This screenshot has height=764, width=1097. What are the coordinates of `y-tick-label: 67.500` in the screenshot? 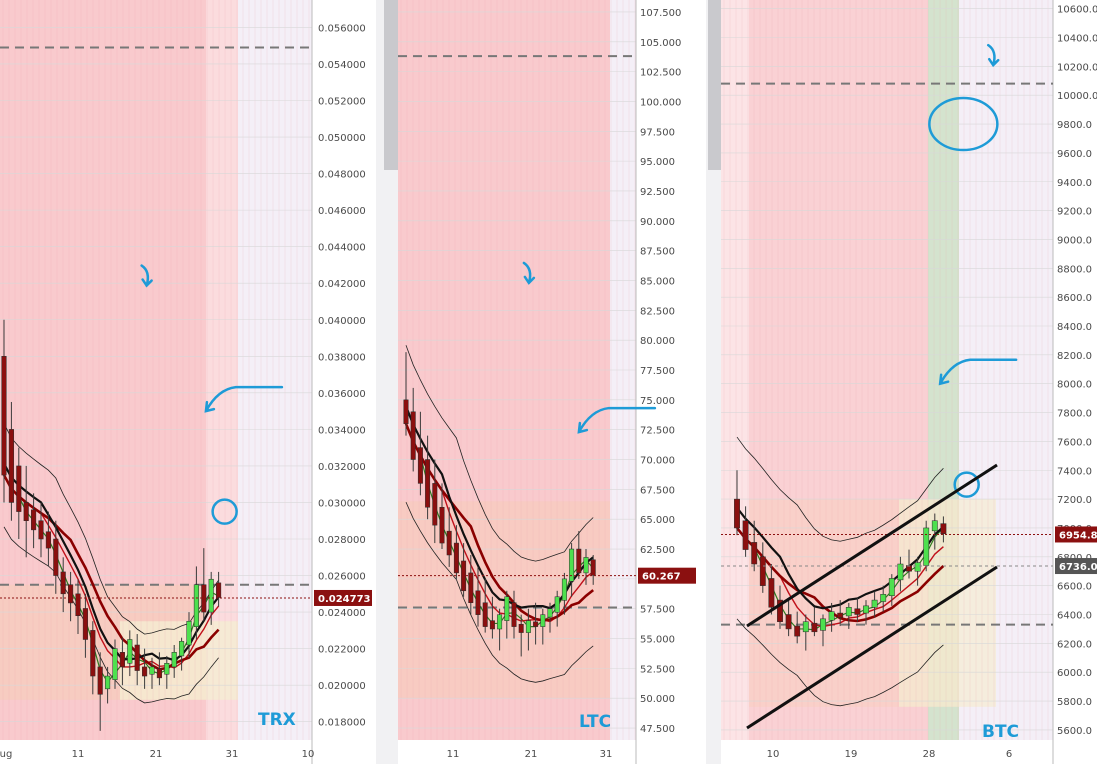 It's located at (657, 490).